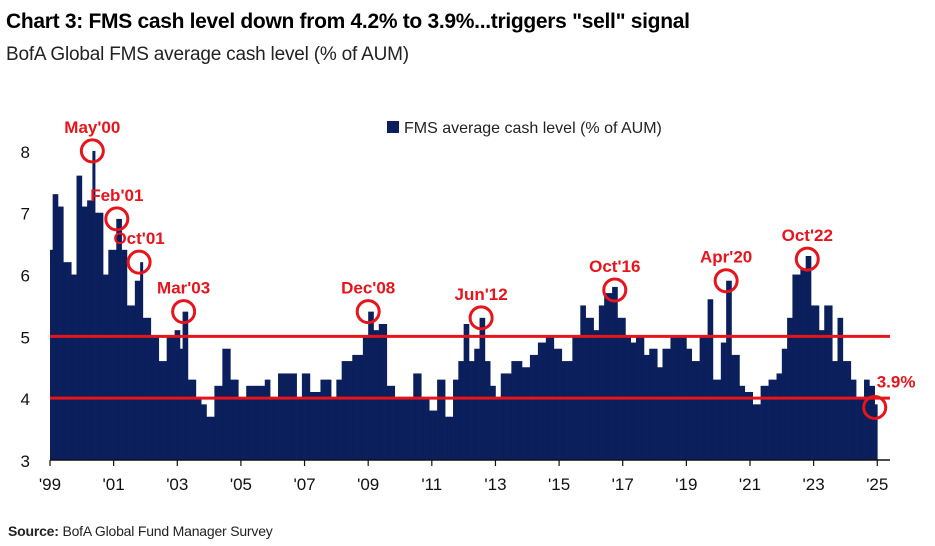 The width and height of the screenshot is (935, 546). Describe the element at coordinates (524, 128) in the screenshot. I see `chart-legend: FMS average cash level (% of AUM)` at that location.